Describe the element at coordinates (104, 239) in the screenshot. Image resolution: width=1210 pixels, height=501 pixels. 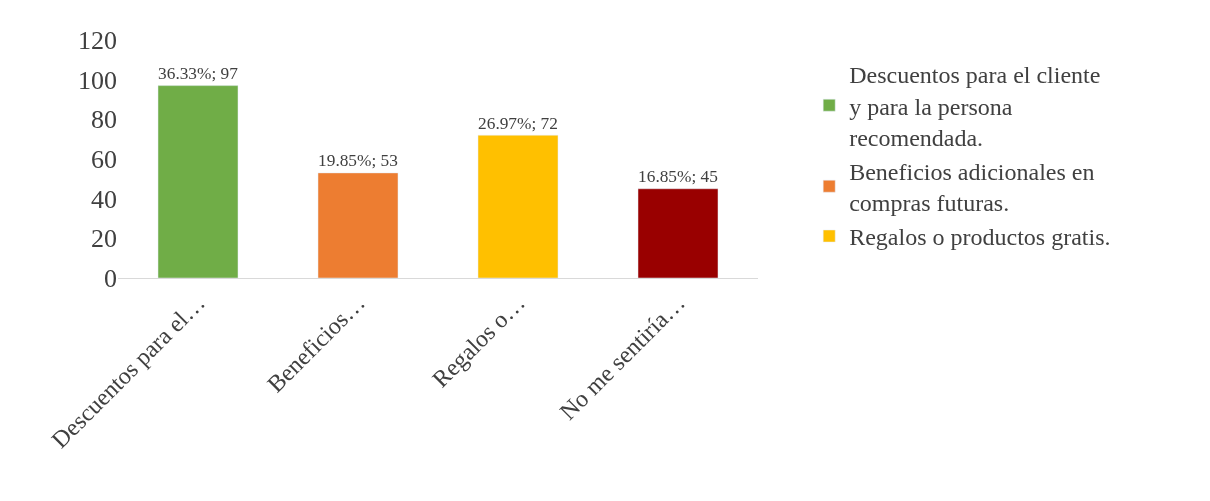
I see `y-tick-label: 20` at that location.